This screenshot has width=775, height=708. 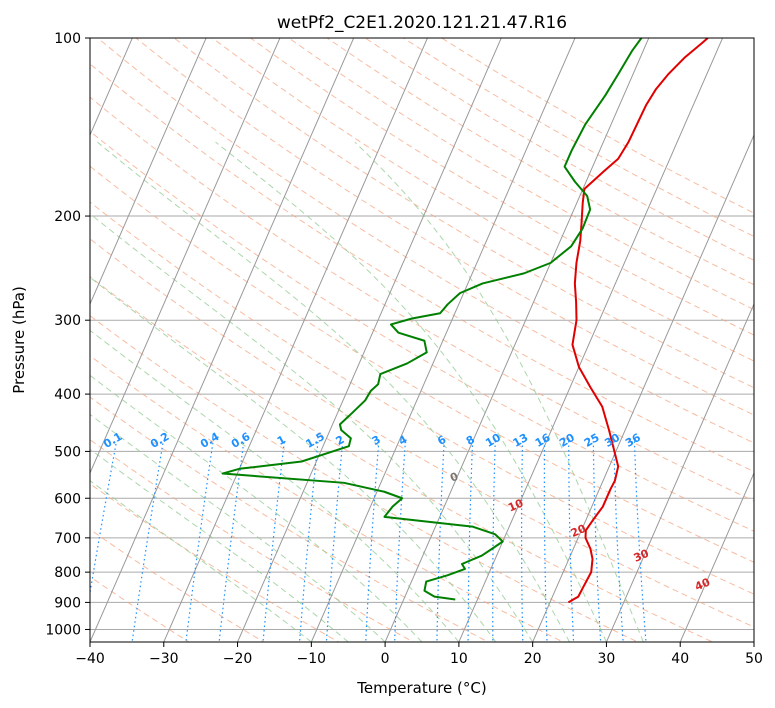 I want to click on y-tick-label: 400, so click(x=67, y=395).